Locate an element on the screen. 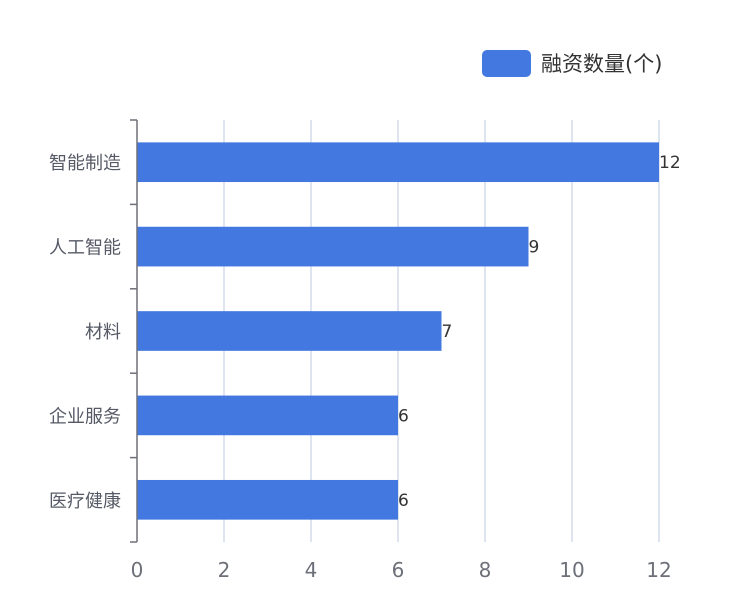 The image size is (750, 600). x-tick-label: 6 is located at coordinates (398, 570).